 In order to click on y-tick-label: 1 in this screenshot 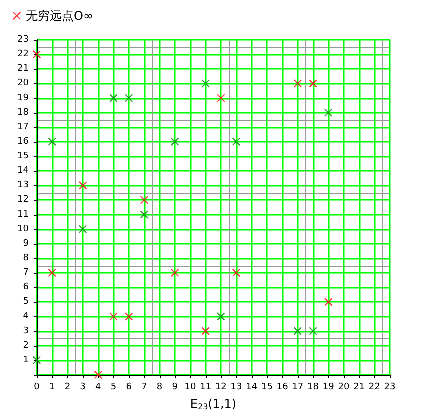, I will do `click(26, 360)`.